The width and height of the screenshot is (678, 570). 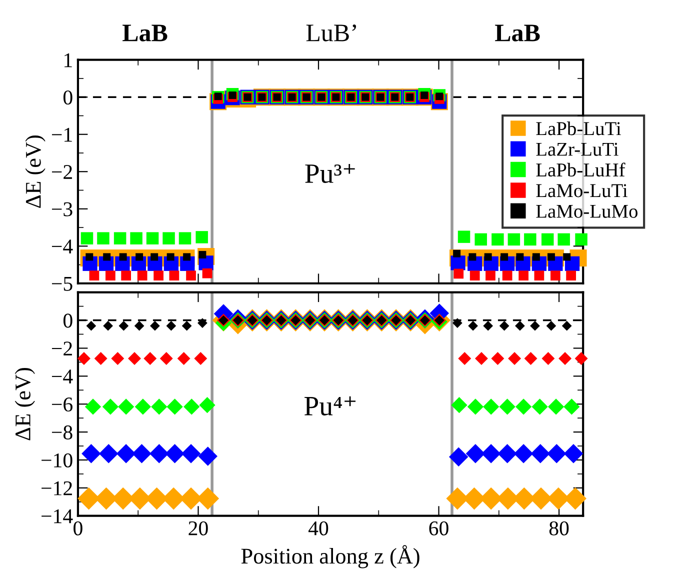 I want to click on annotation: Pu³⁺, so click(x=330, y=174).